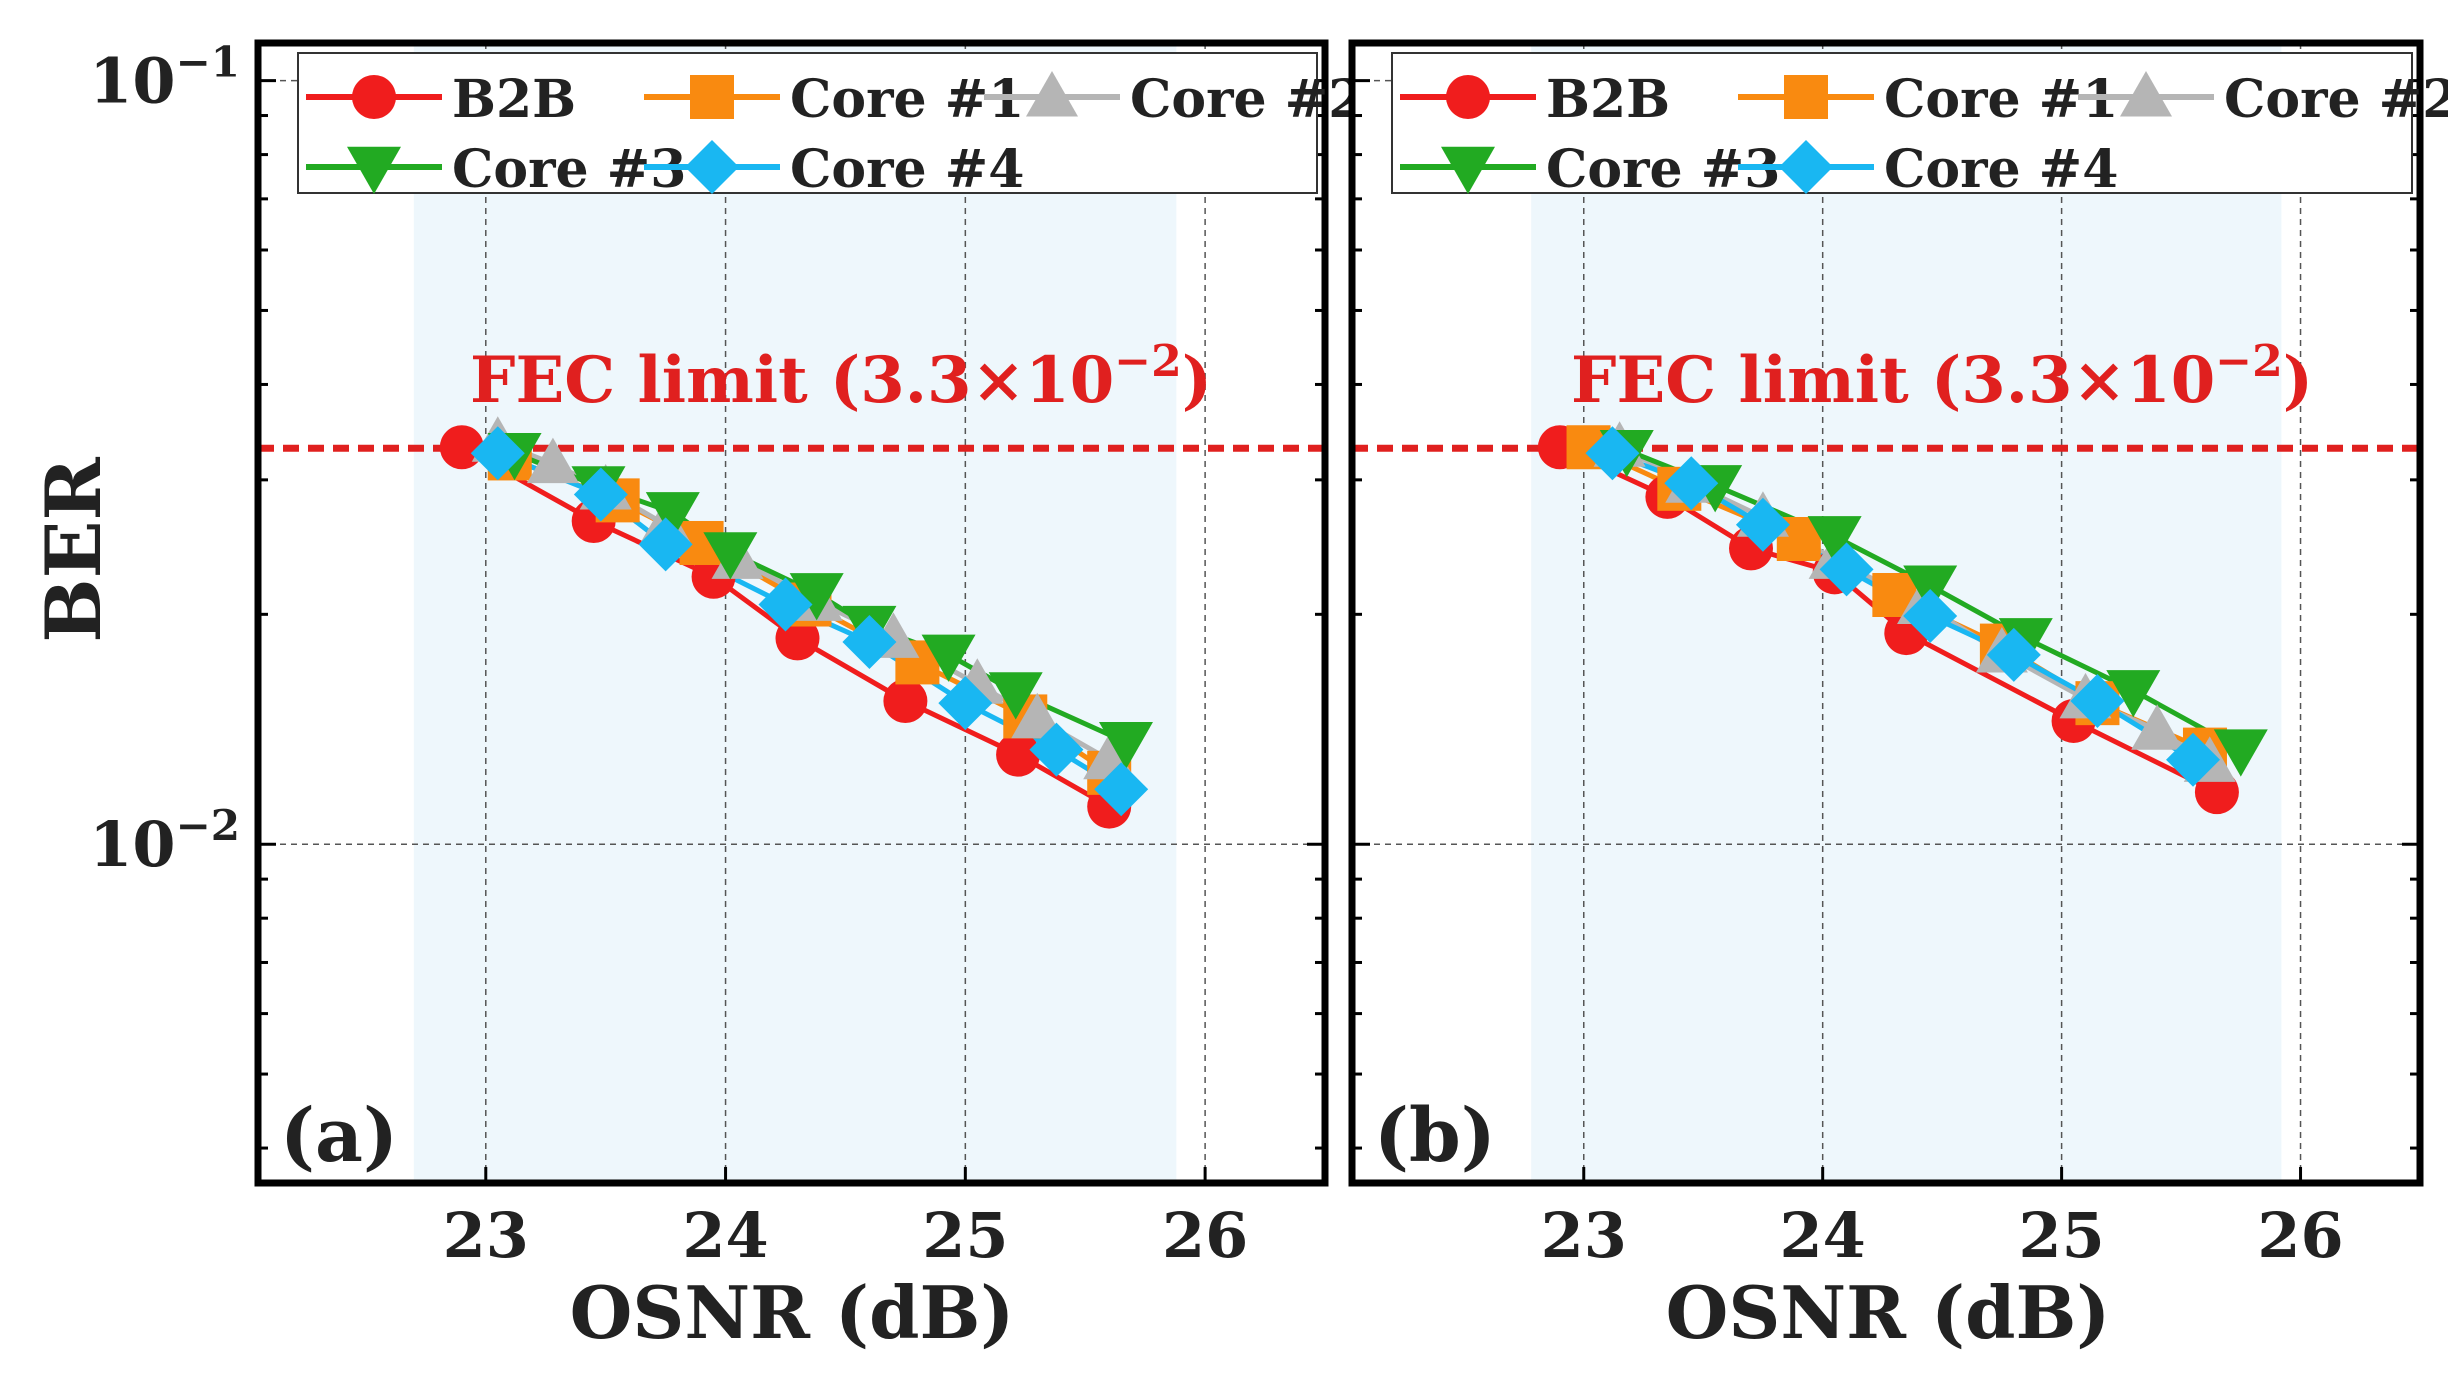  What do you see at coordinates (208, 825) in the screenshot?
I see `y-tick-exponent: −2` at bounding box center [208, 825].